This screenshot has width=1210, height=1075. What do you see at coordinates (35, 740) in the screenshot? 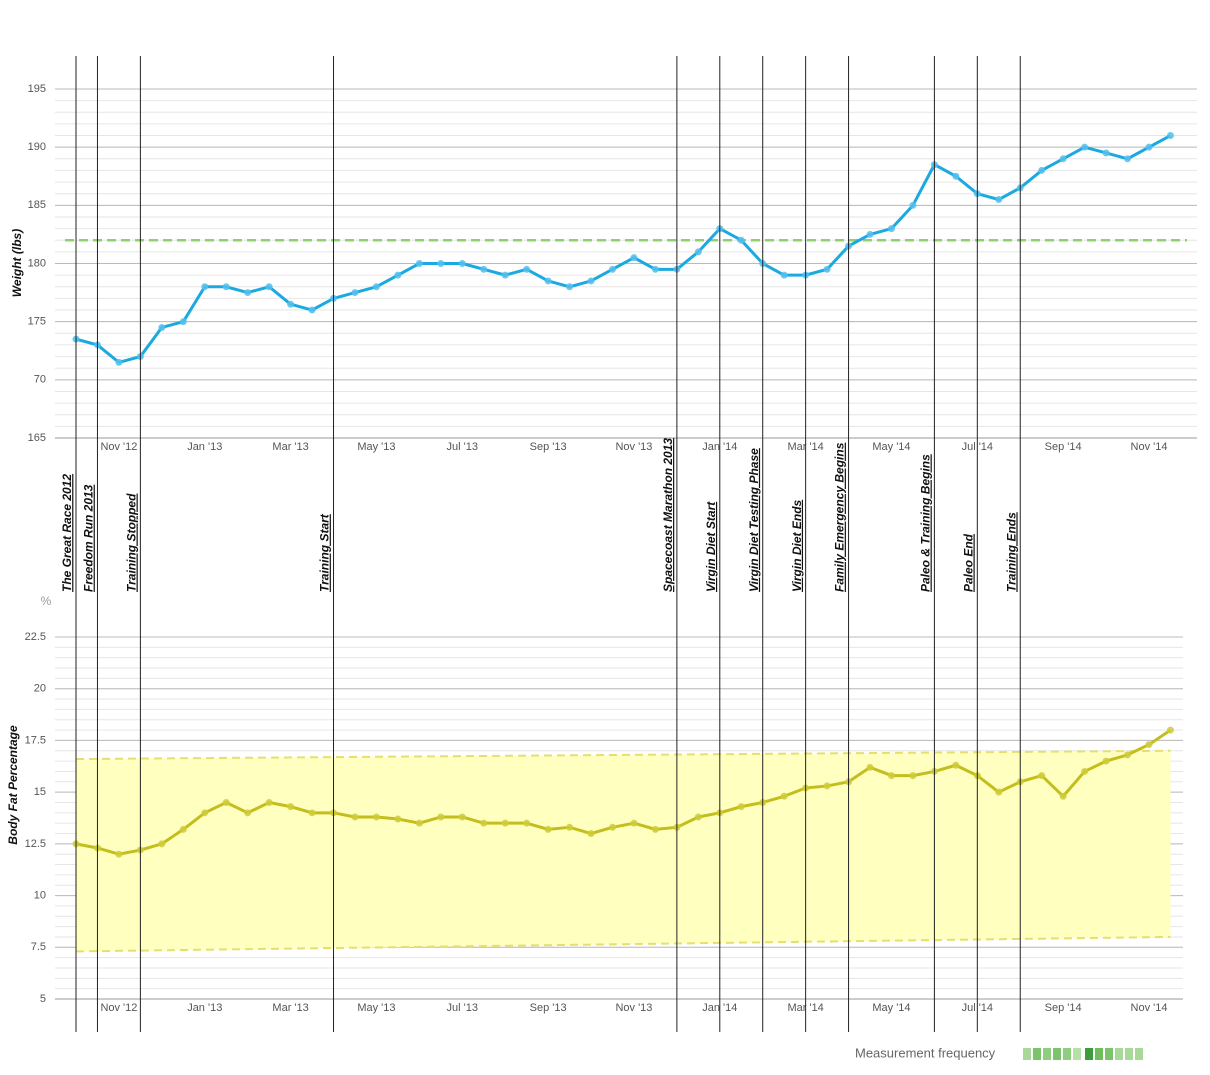
I see `y-tick-label: 17.5` at bounding box center [35, 740].